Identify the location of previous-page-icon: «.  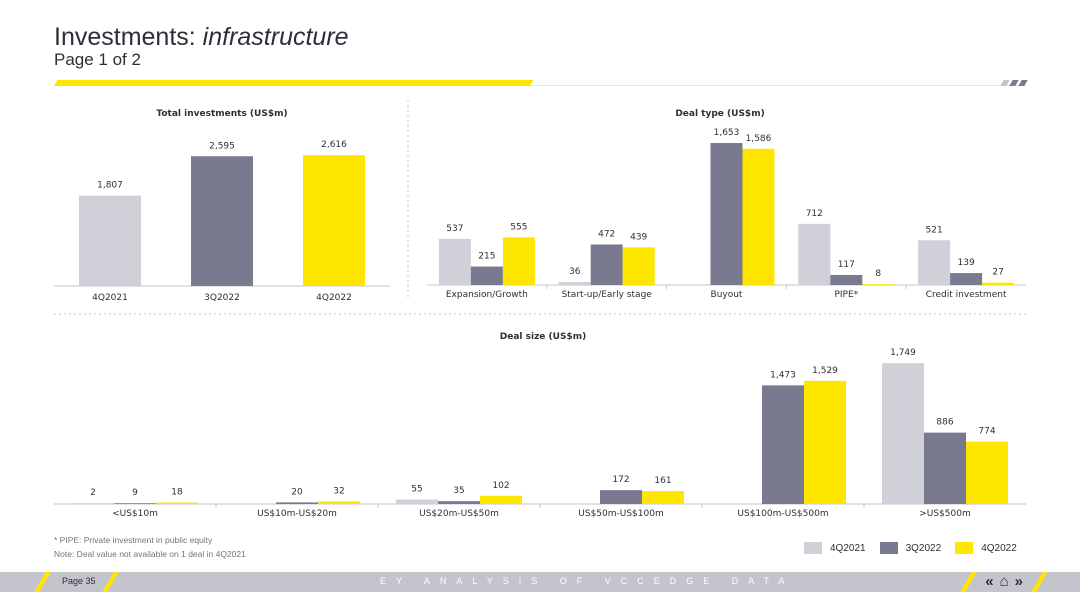
(989, 581).